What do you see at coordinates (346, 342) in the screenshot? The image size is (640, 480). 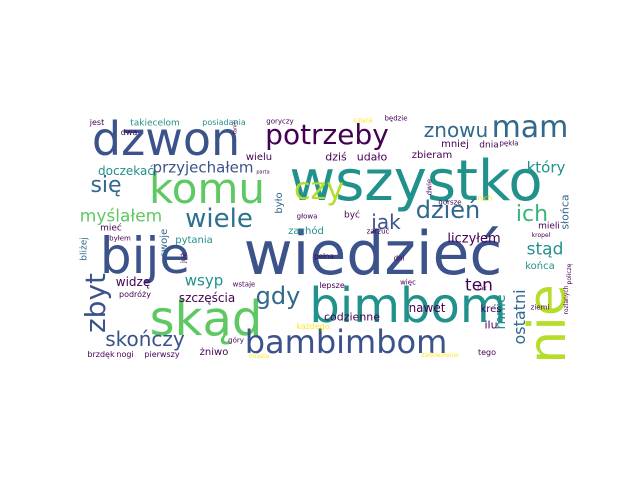 I see `word-bambimbom: bambimbom` at bounding box center [346, 342].